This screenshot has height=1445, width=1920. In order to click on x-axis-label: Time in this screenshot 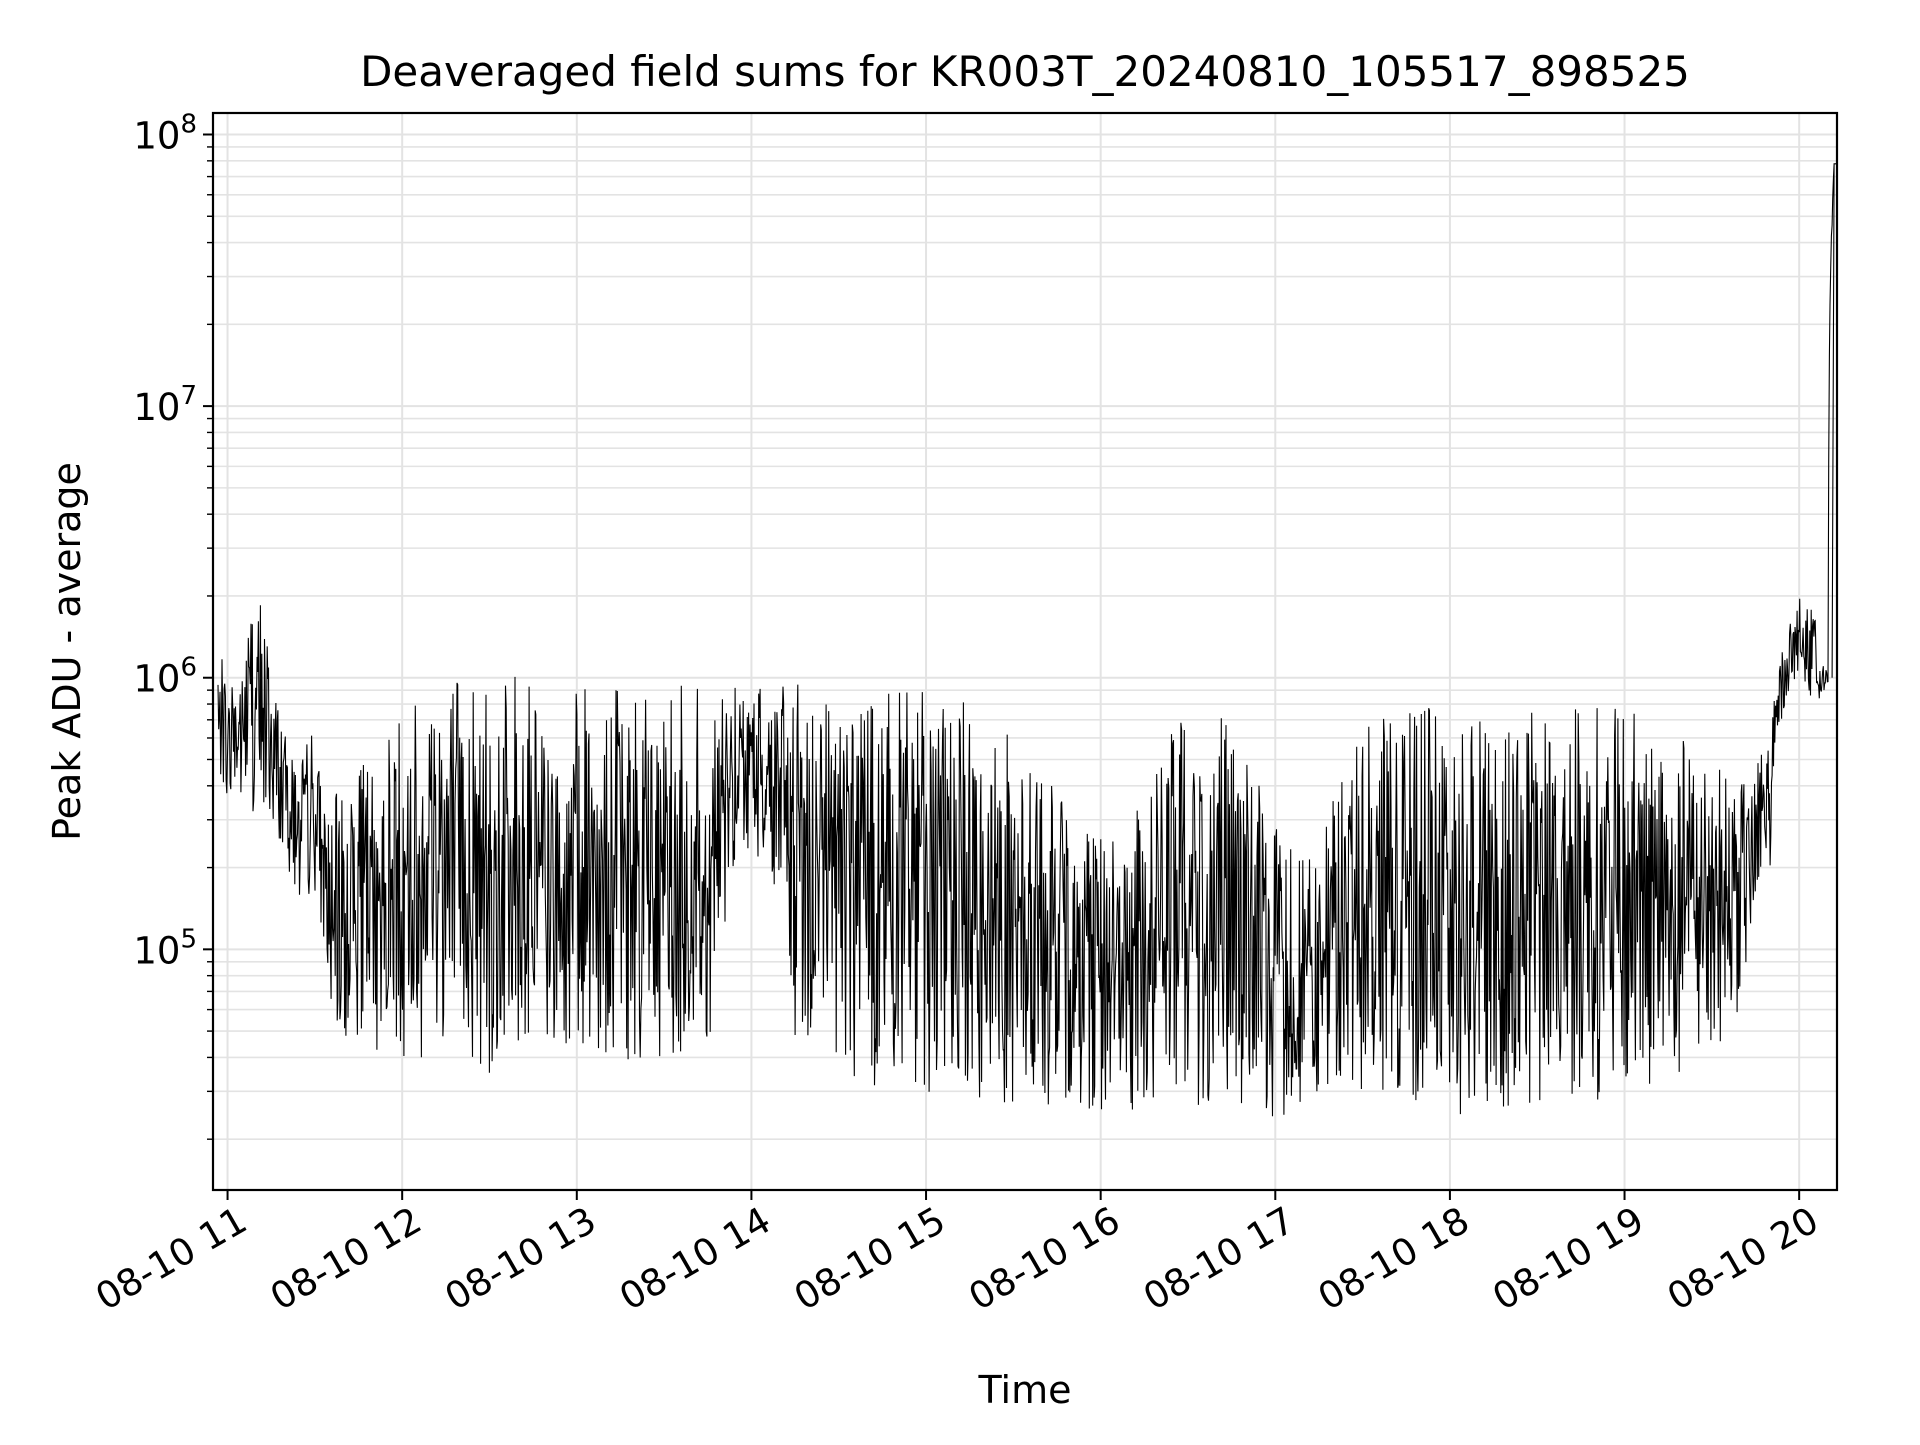, I will do `click(1025, 1390)`.